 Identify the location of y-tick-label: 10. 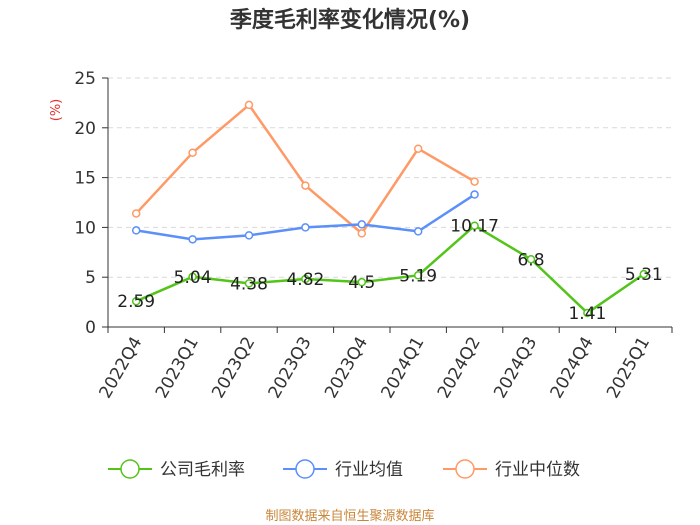
(85, 228).